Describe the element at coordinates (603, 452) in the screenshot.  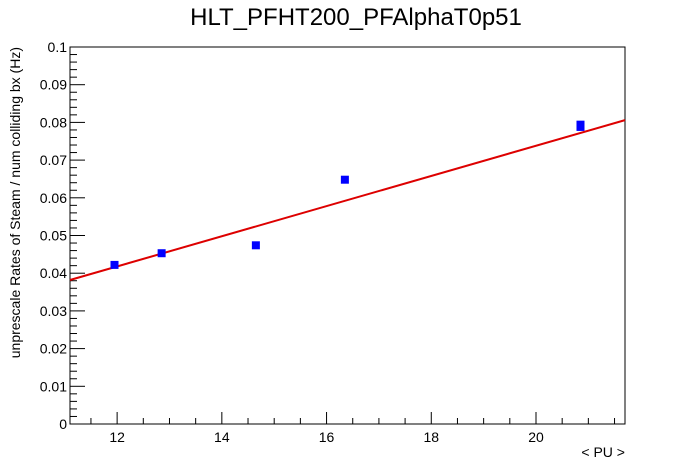
I see `x-axis-label: < PU >` at that location.